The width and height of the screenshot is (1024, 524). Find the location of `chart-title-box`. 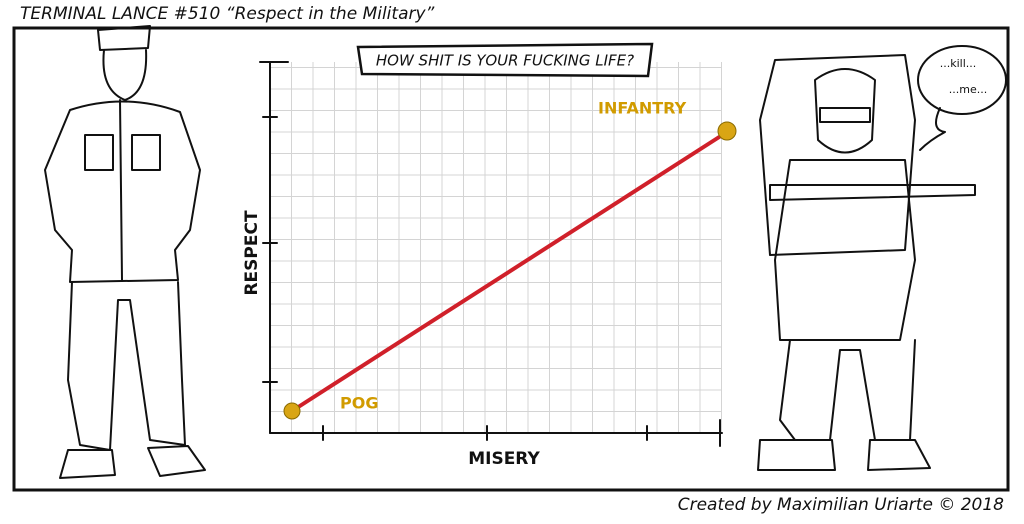

chart-title-box is located at coordinates (505, 60).